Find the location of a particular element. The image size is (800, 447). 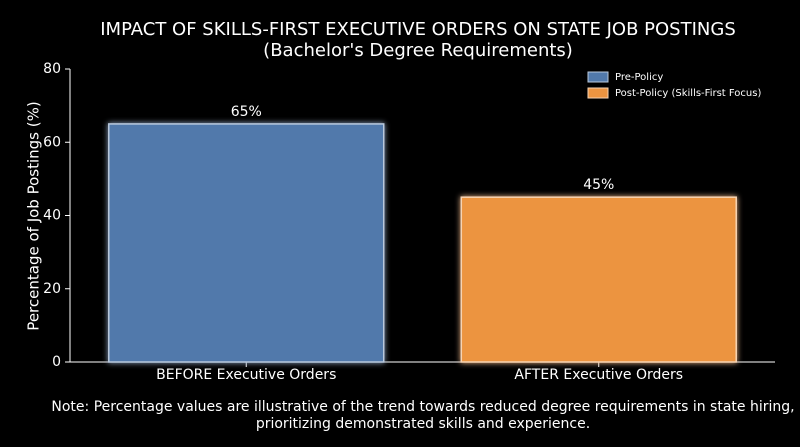

bar is located at coordinates (598, 279).